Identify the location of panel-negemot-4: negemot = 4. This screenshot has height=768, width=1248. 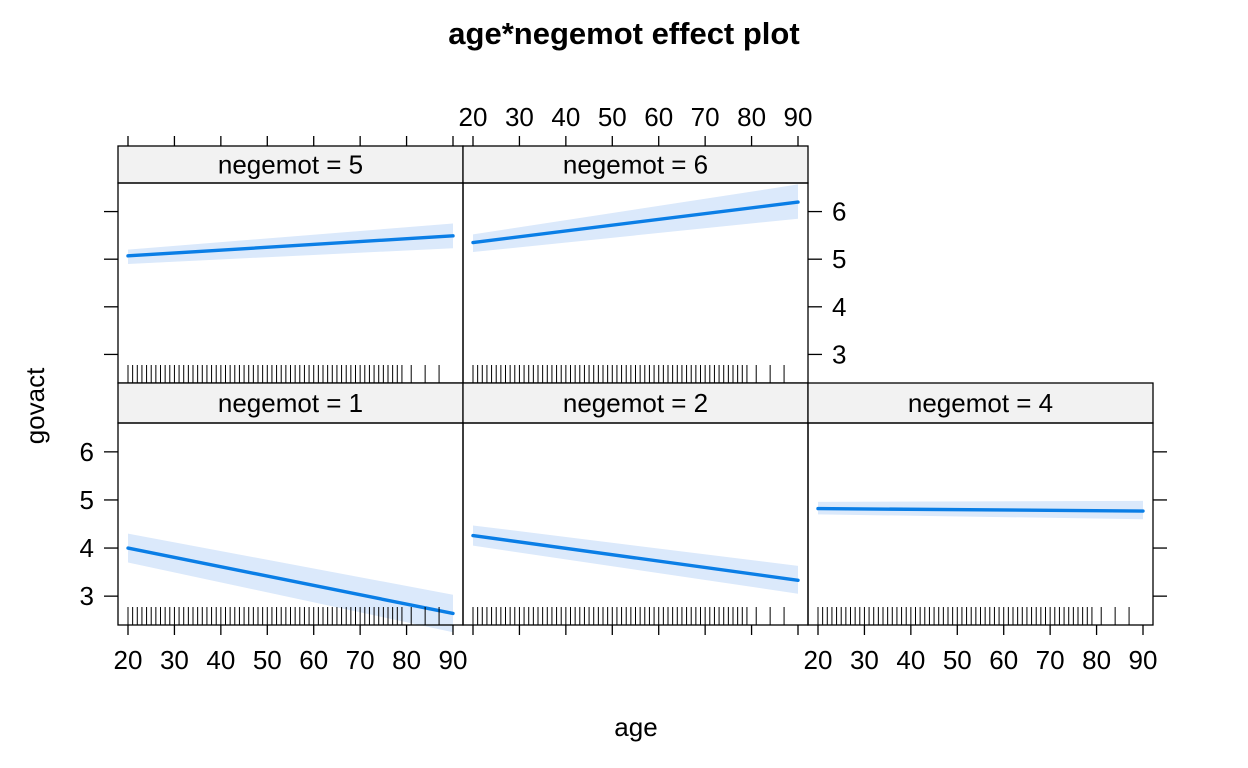
(980, 504).